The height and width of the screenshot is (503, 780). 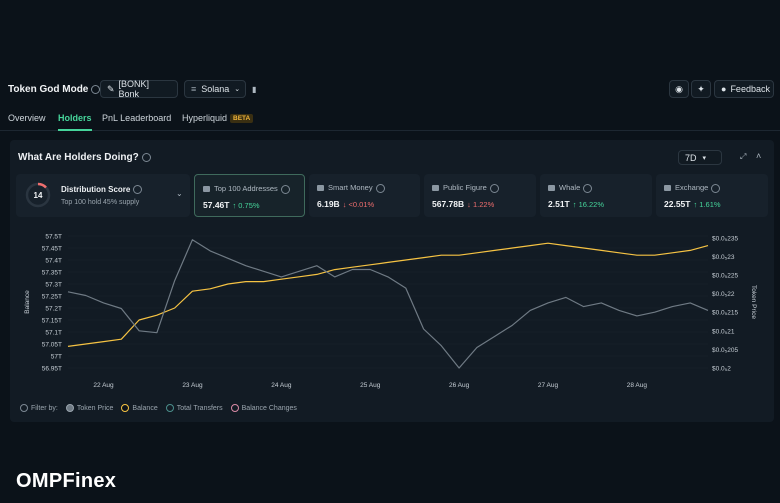 What do you see at coordinates (24, 408) in the screenshot?
I see `filter-icon` at bounding box center [24, 408].